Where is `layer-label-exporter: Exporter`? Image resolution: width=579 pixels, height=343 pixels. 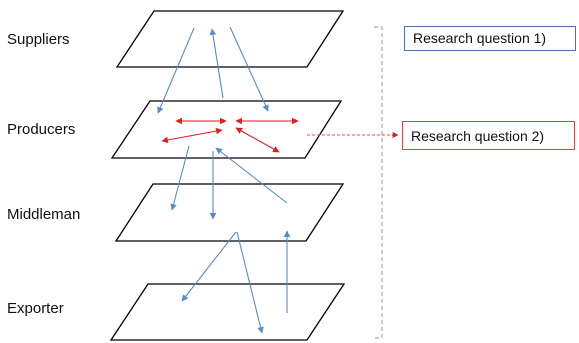
layer-label-exporter: Exporter is located at coordinates (35, 308).